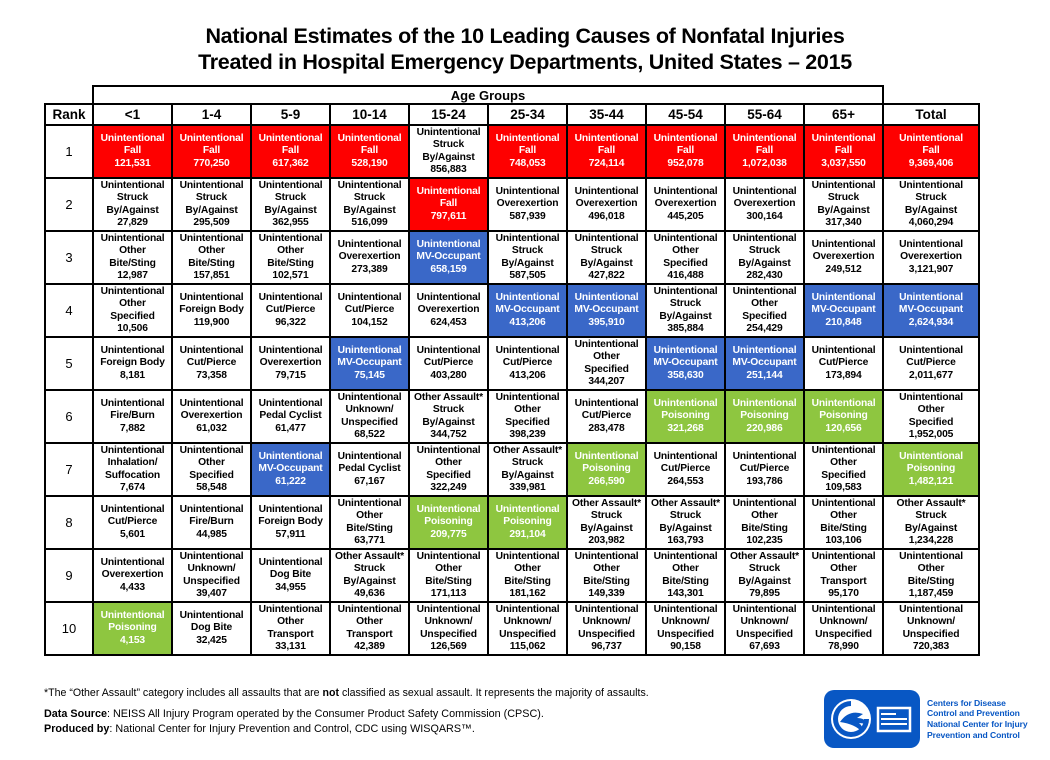  What do you see at coordinates (290, 363) in the screenshot?
I see `cause-cell: Unintentional Overexertion 79,715` at bounding box center [290, 363].